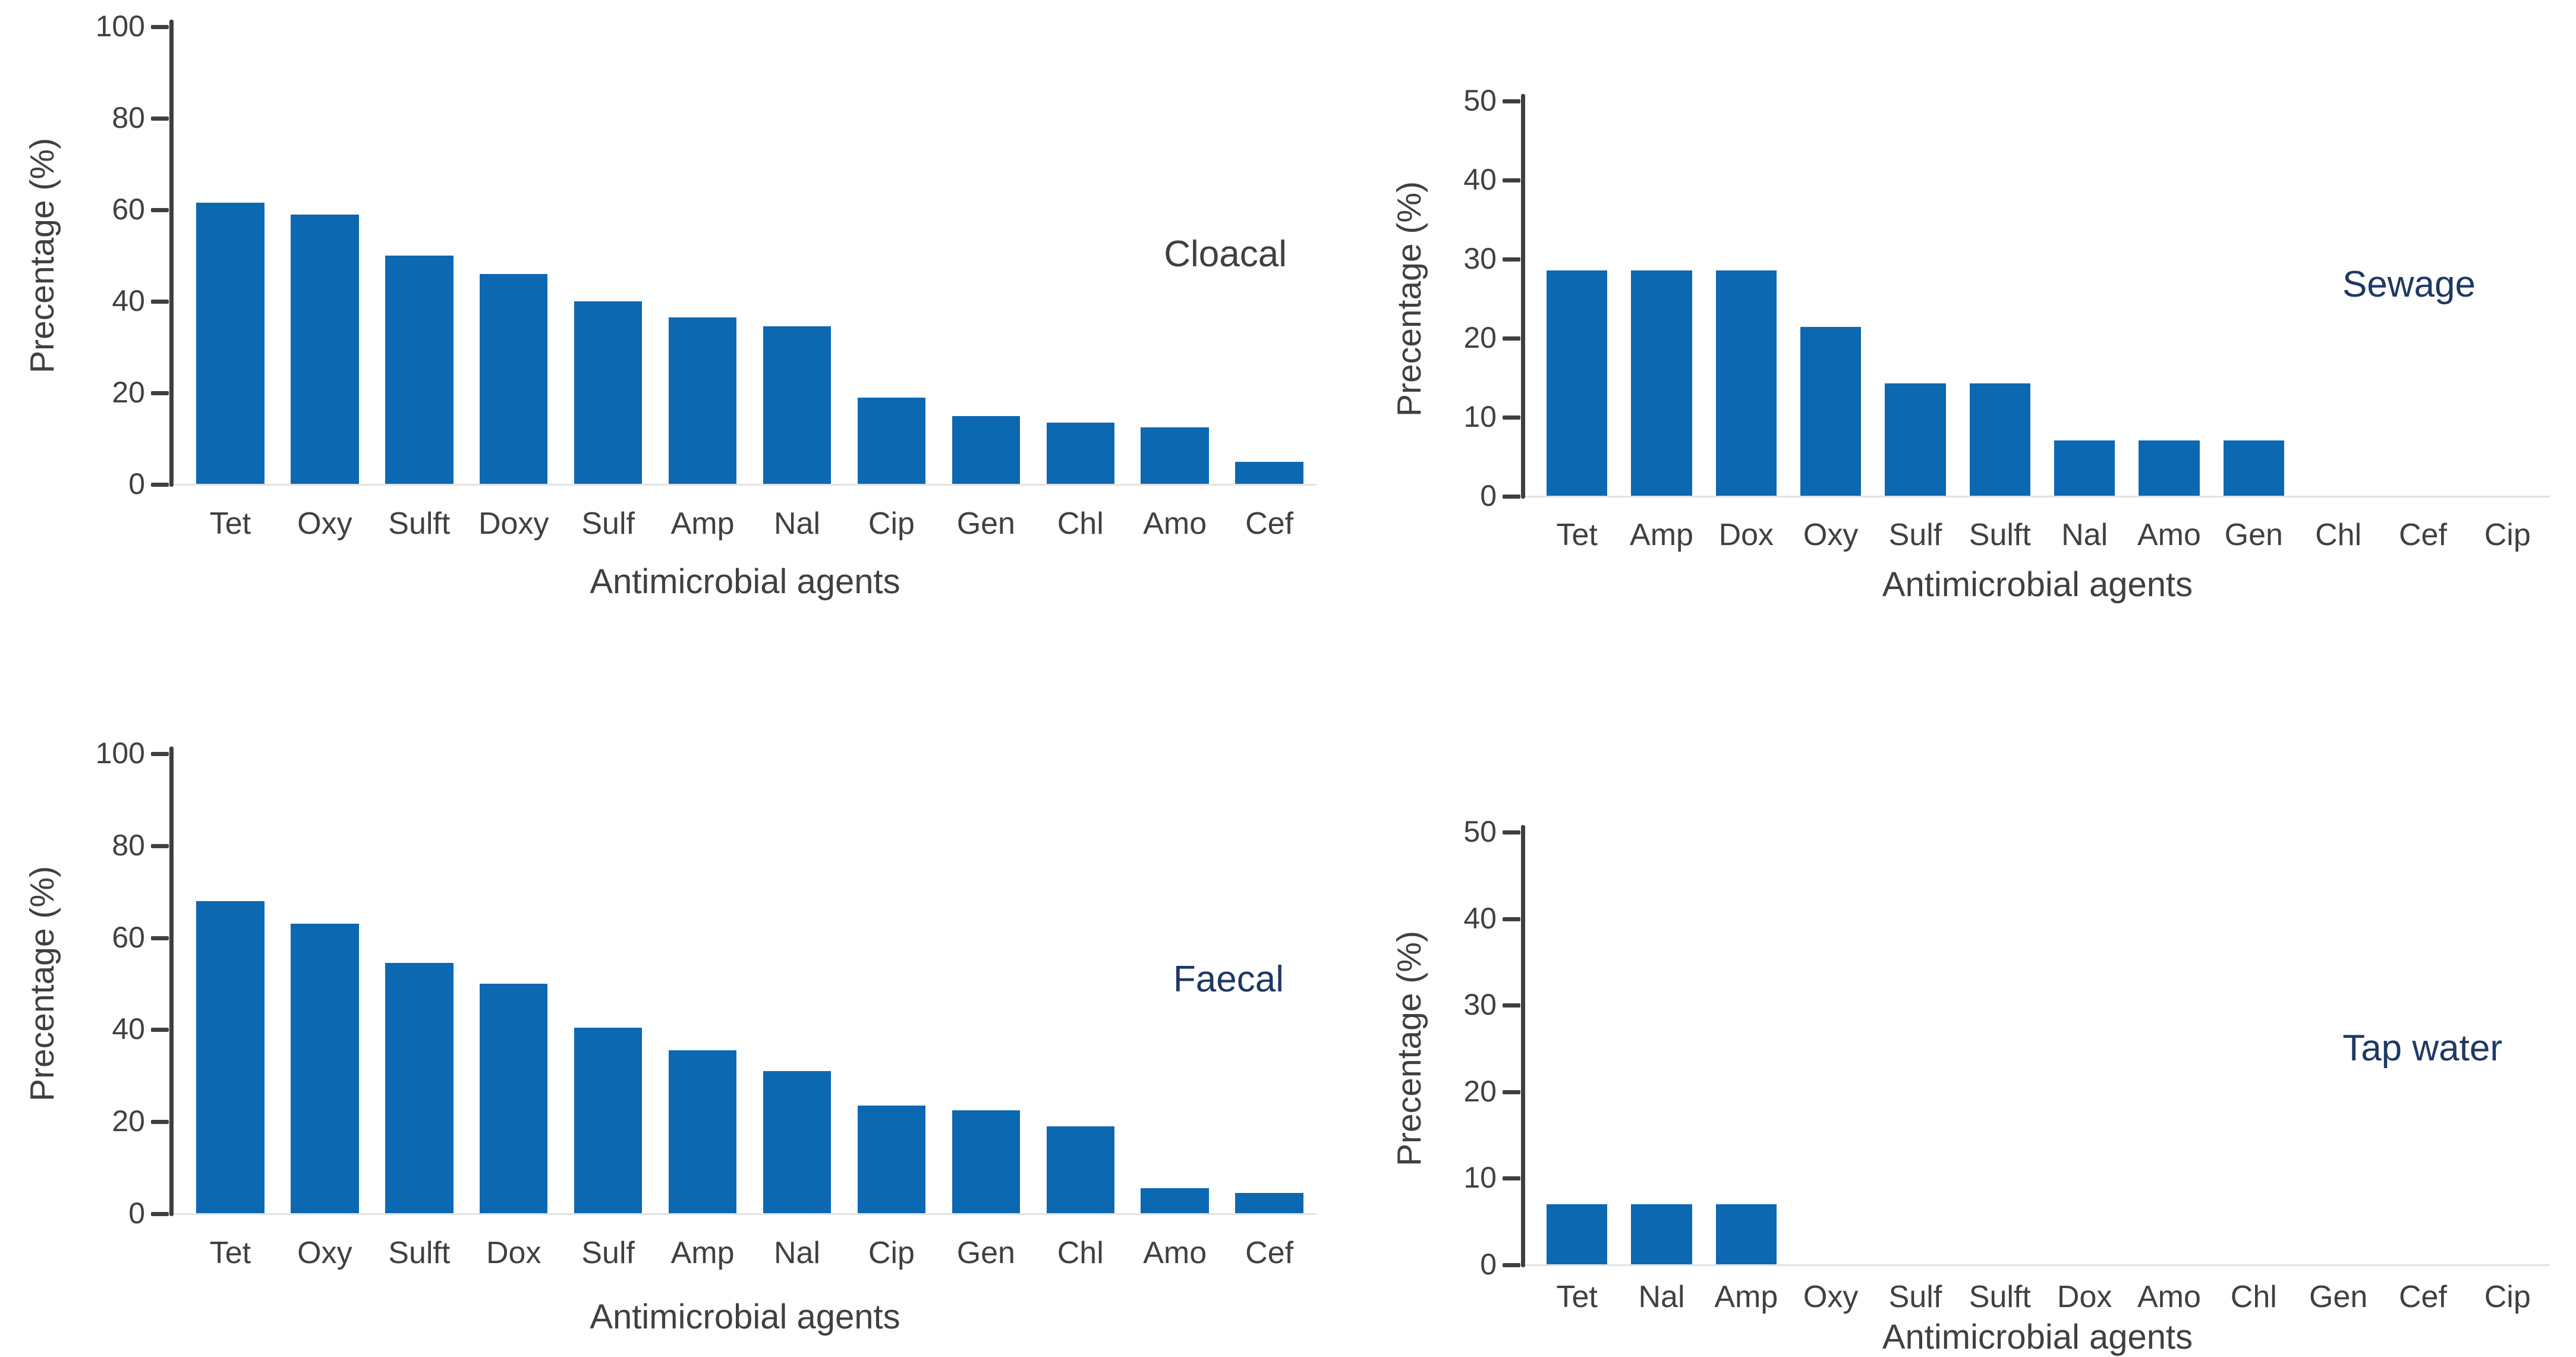 This screenshot has width=2576, height=1357. I want to click on plot-area, so click(2038, 298).